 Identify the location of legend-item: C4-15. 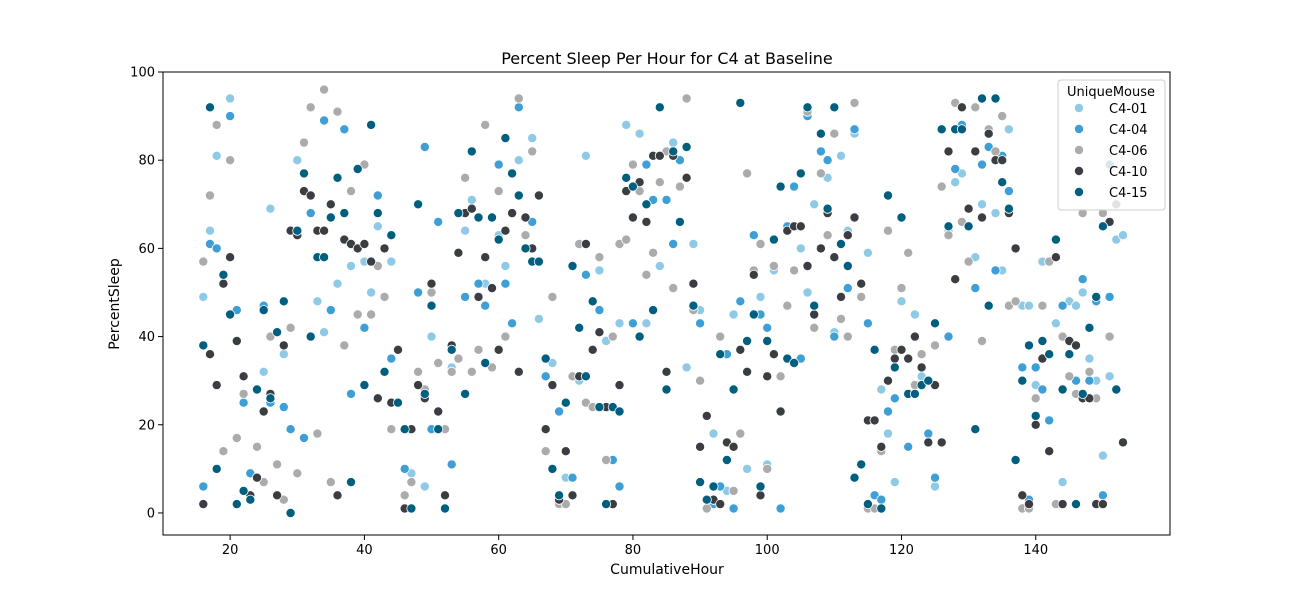
(1111, 193).